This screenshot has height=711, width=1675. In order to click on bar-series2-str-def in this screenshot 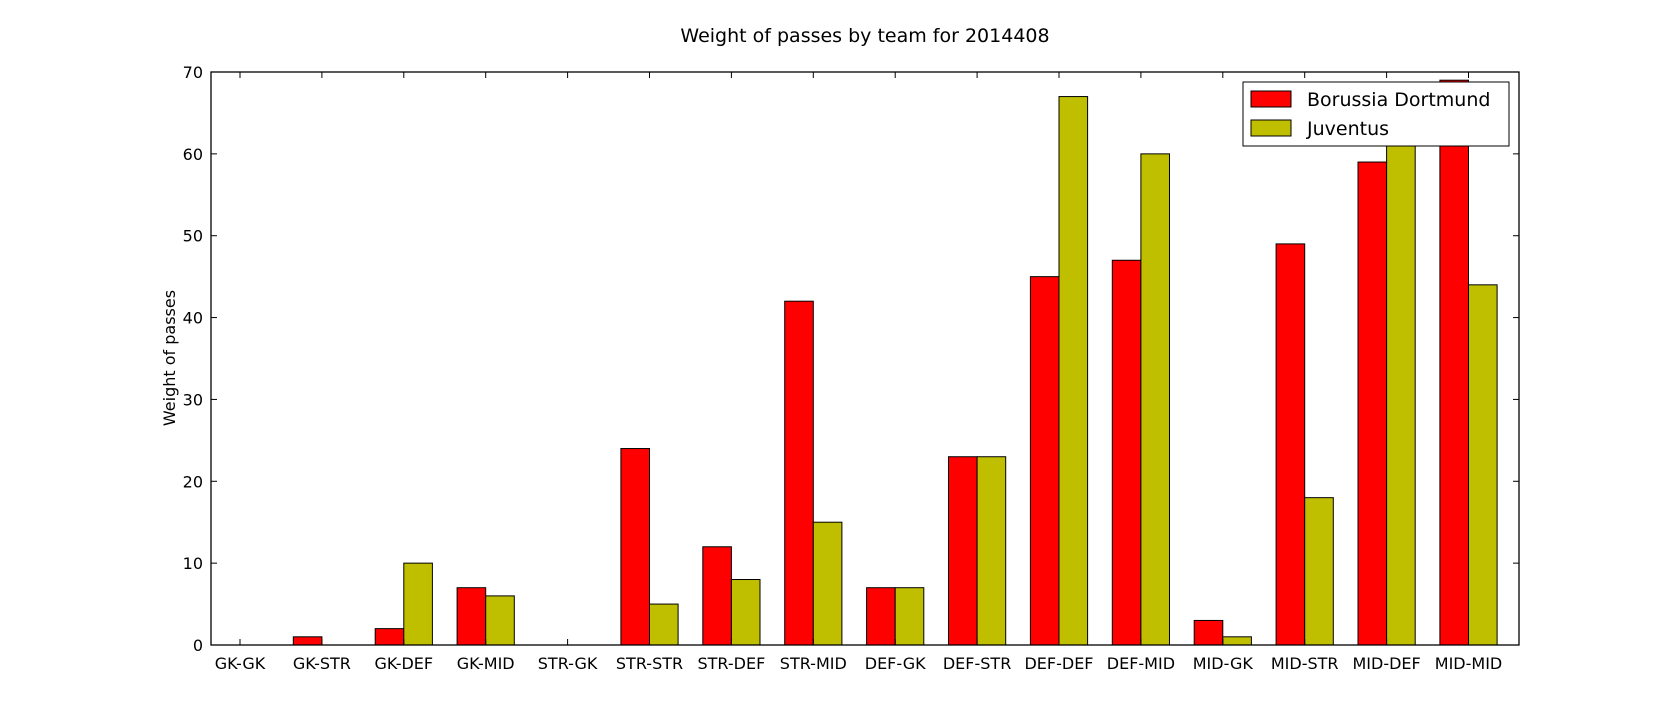, I will do `click(745, 612)`.